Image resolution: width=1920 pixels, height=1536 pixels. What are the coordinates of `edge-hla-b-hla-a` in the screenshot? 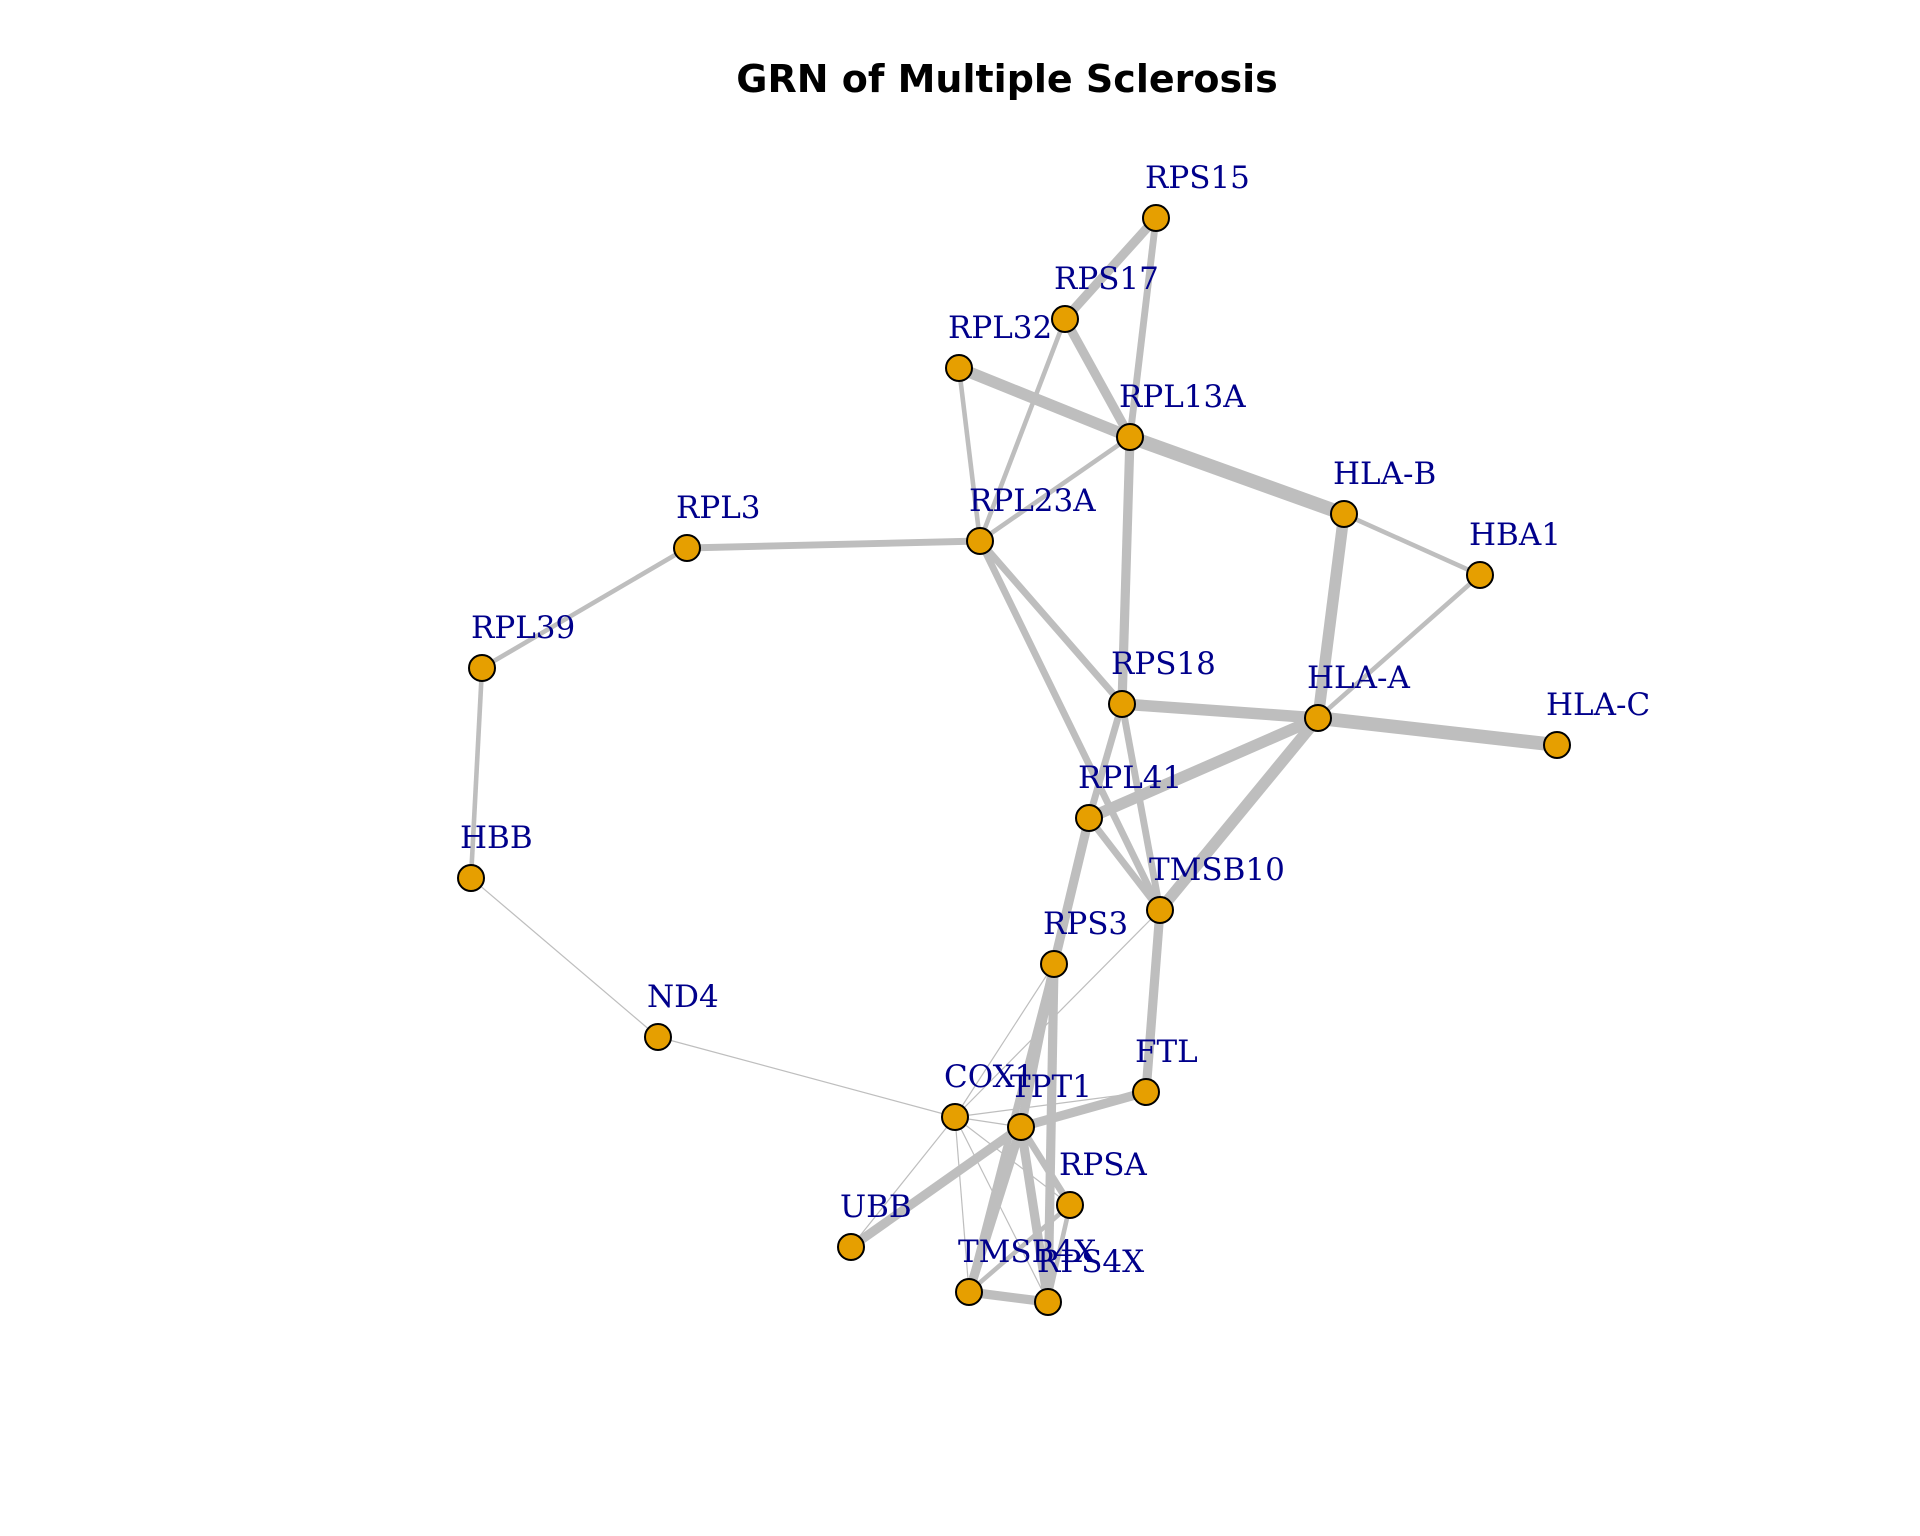 It's located at (1331, 616).